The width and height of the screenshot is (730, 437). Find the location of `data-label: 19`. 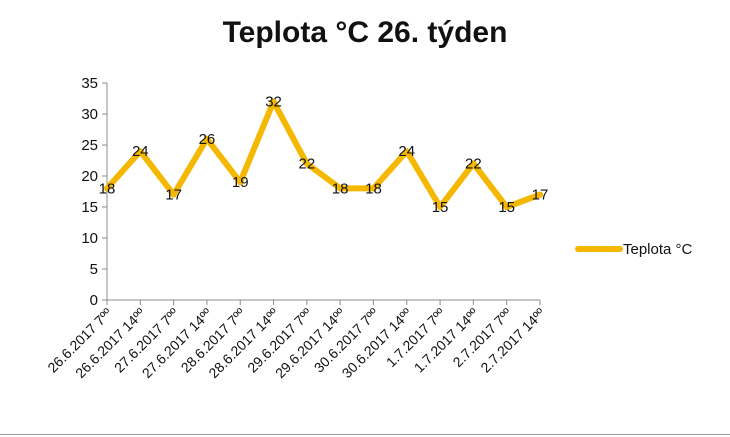

data-label: 19 is located at coordinates (240, 182).